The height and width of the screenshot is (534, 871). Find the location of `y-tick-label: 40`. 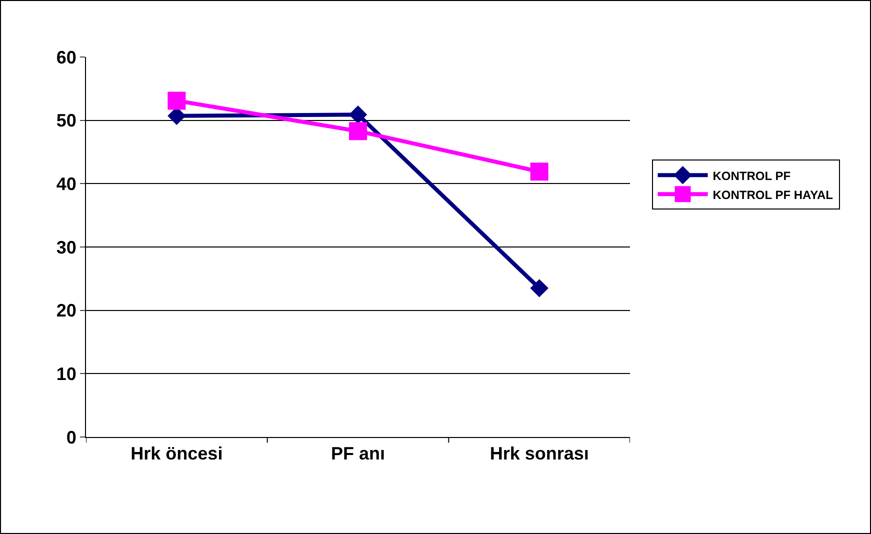

y-tick-label: 40 is located at coordinates (66, 184).